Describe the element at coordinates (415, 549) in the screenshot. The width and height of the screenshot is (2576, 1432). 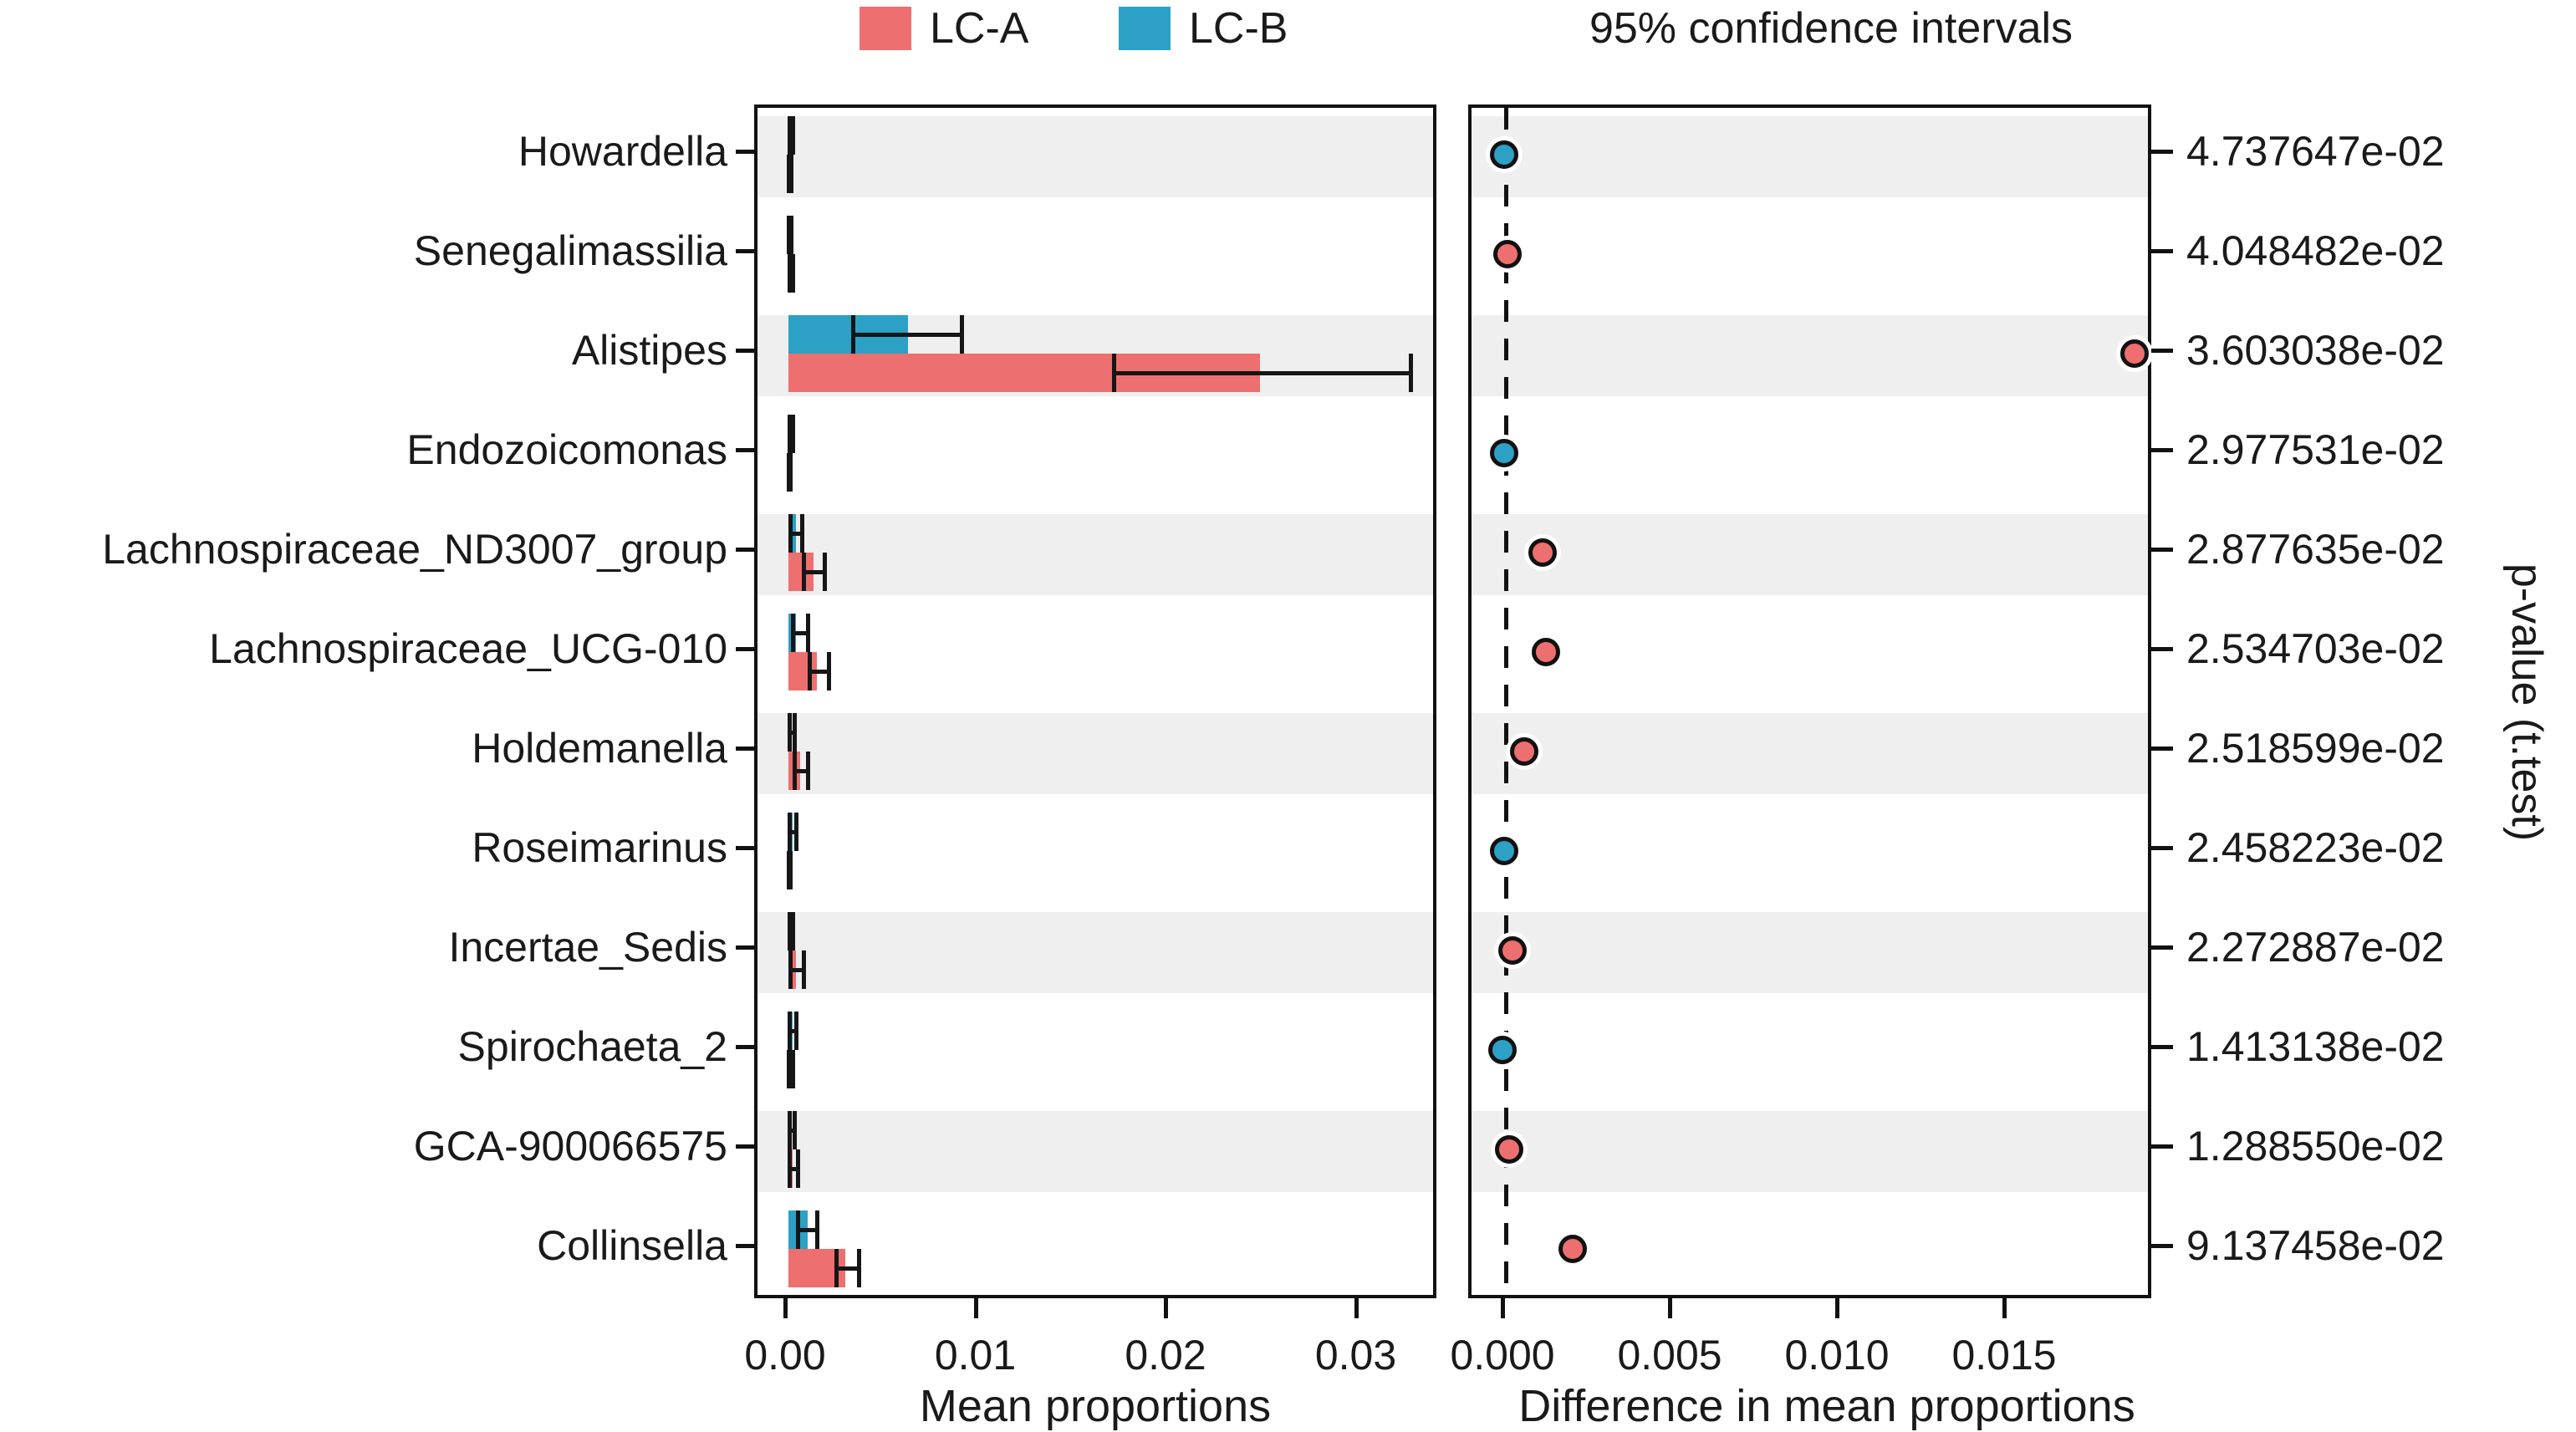
I see `taxon-label: Lachnospiraceae_ND3007_group` at that location.